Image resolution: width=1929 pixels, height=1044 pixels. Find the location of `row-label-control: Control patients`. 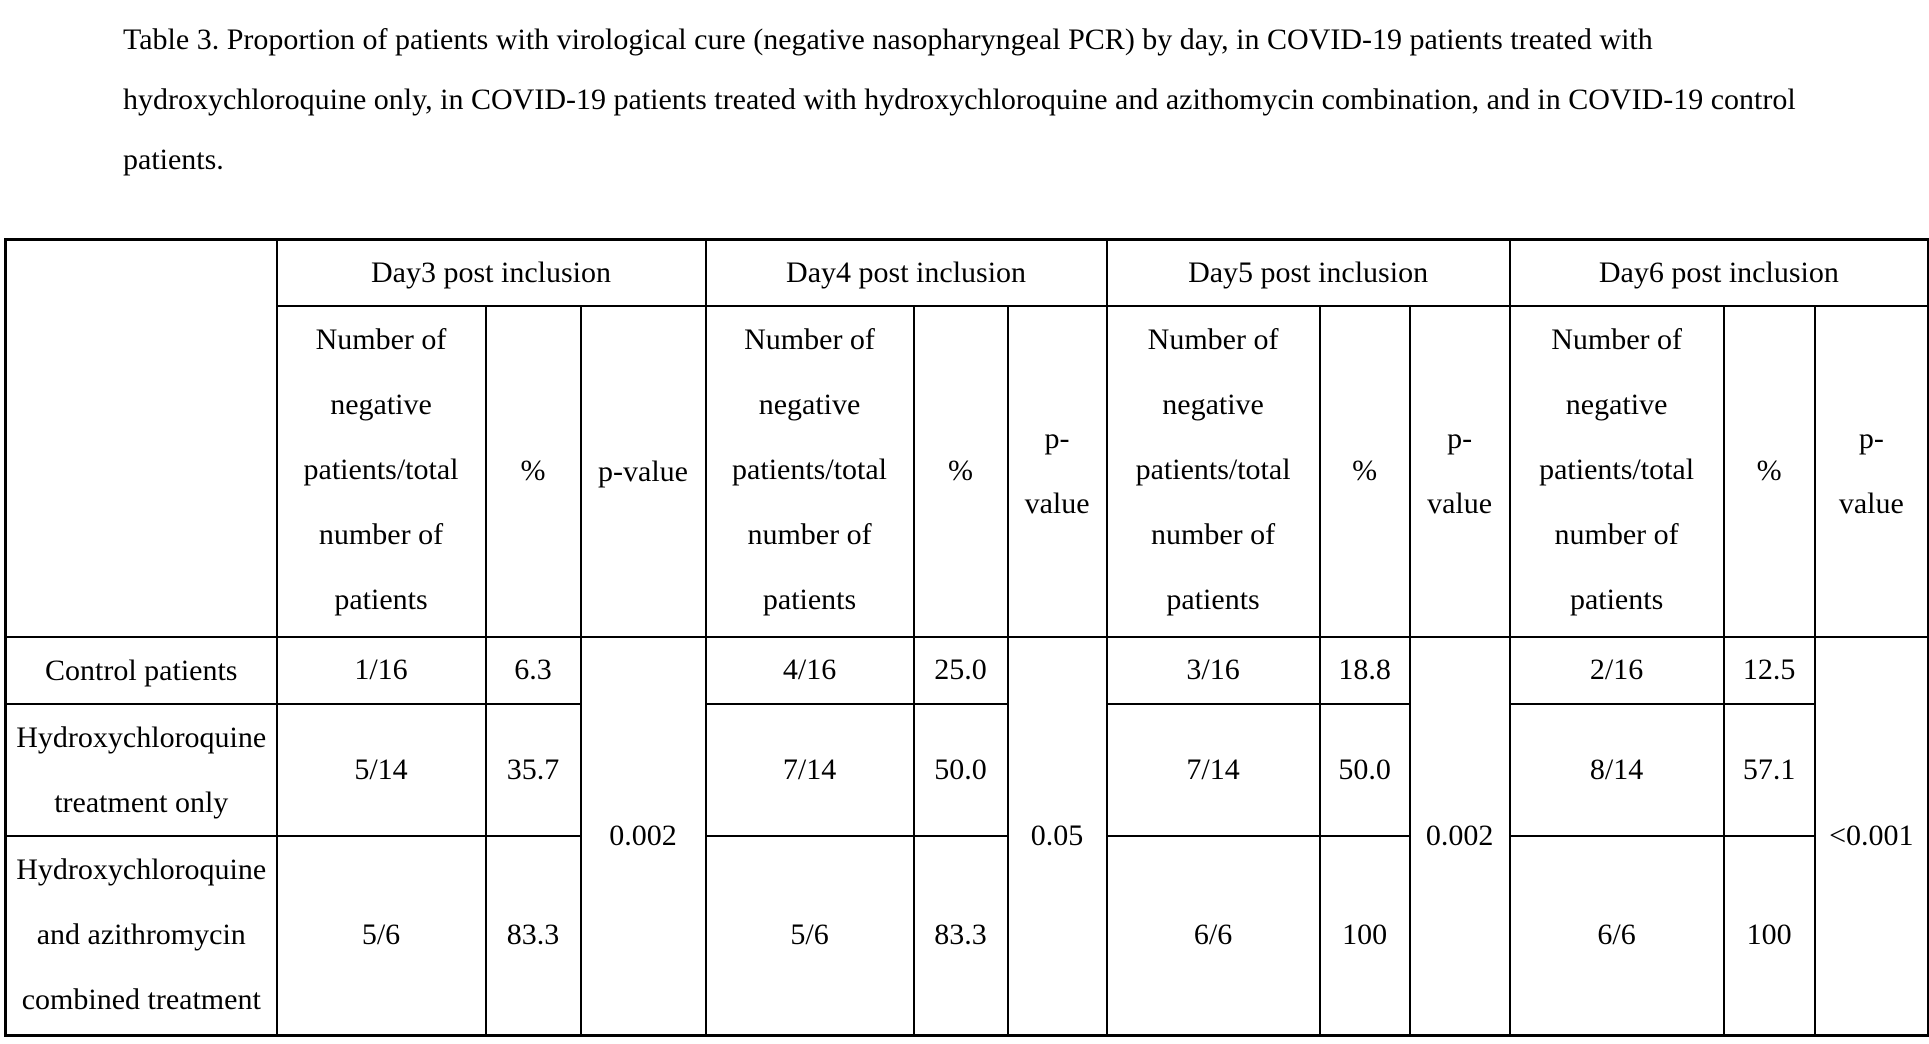

row-label-control: Control patients is located at coordinates (141, 670).